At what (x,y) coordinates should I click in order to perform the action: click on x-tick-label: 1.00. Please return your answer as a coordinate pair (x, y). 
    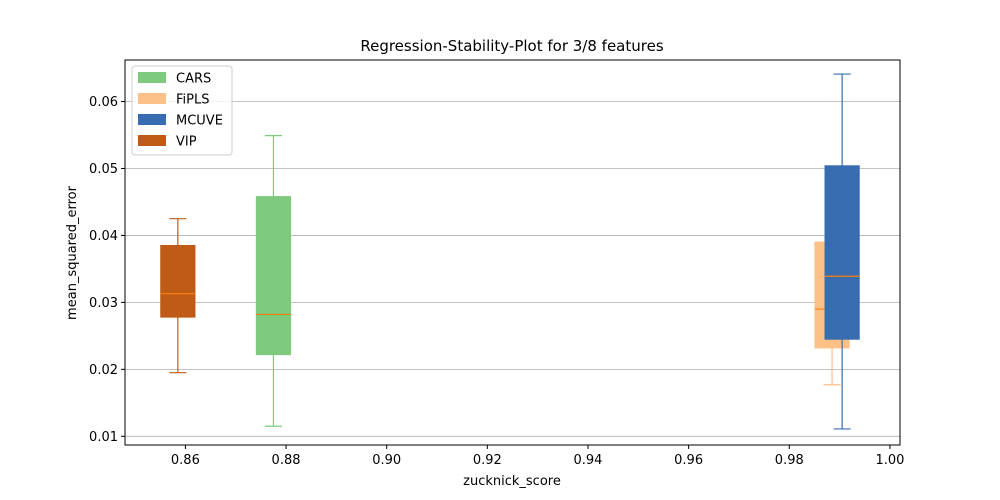
    Looking at the image, I should click on (889, 460).